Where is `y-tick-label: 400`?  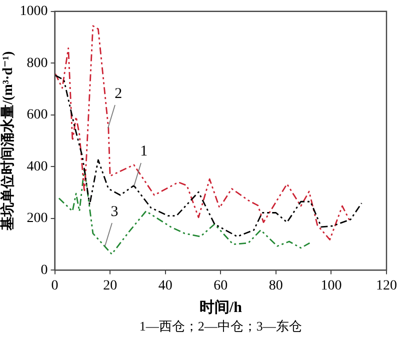
y-tick-label: 400 is located at coordinates (37, 166).